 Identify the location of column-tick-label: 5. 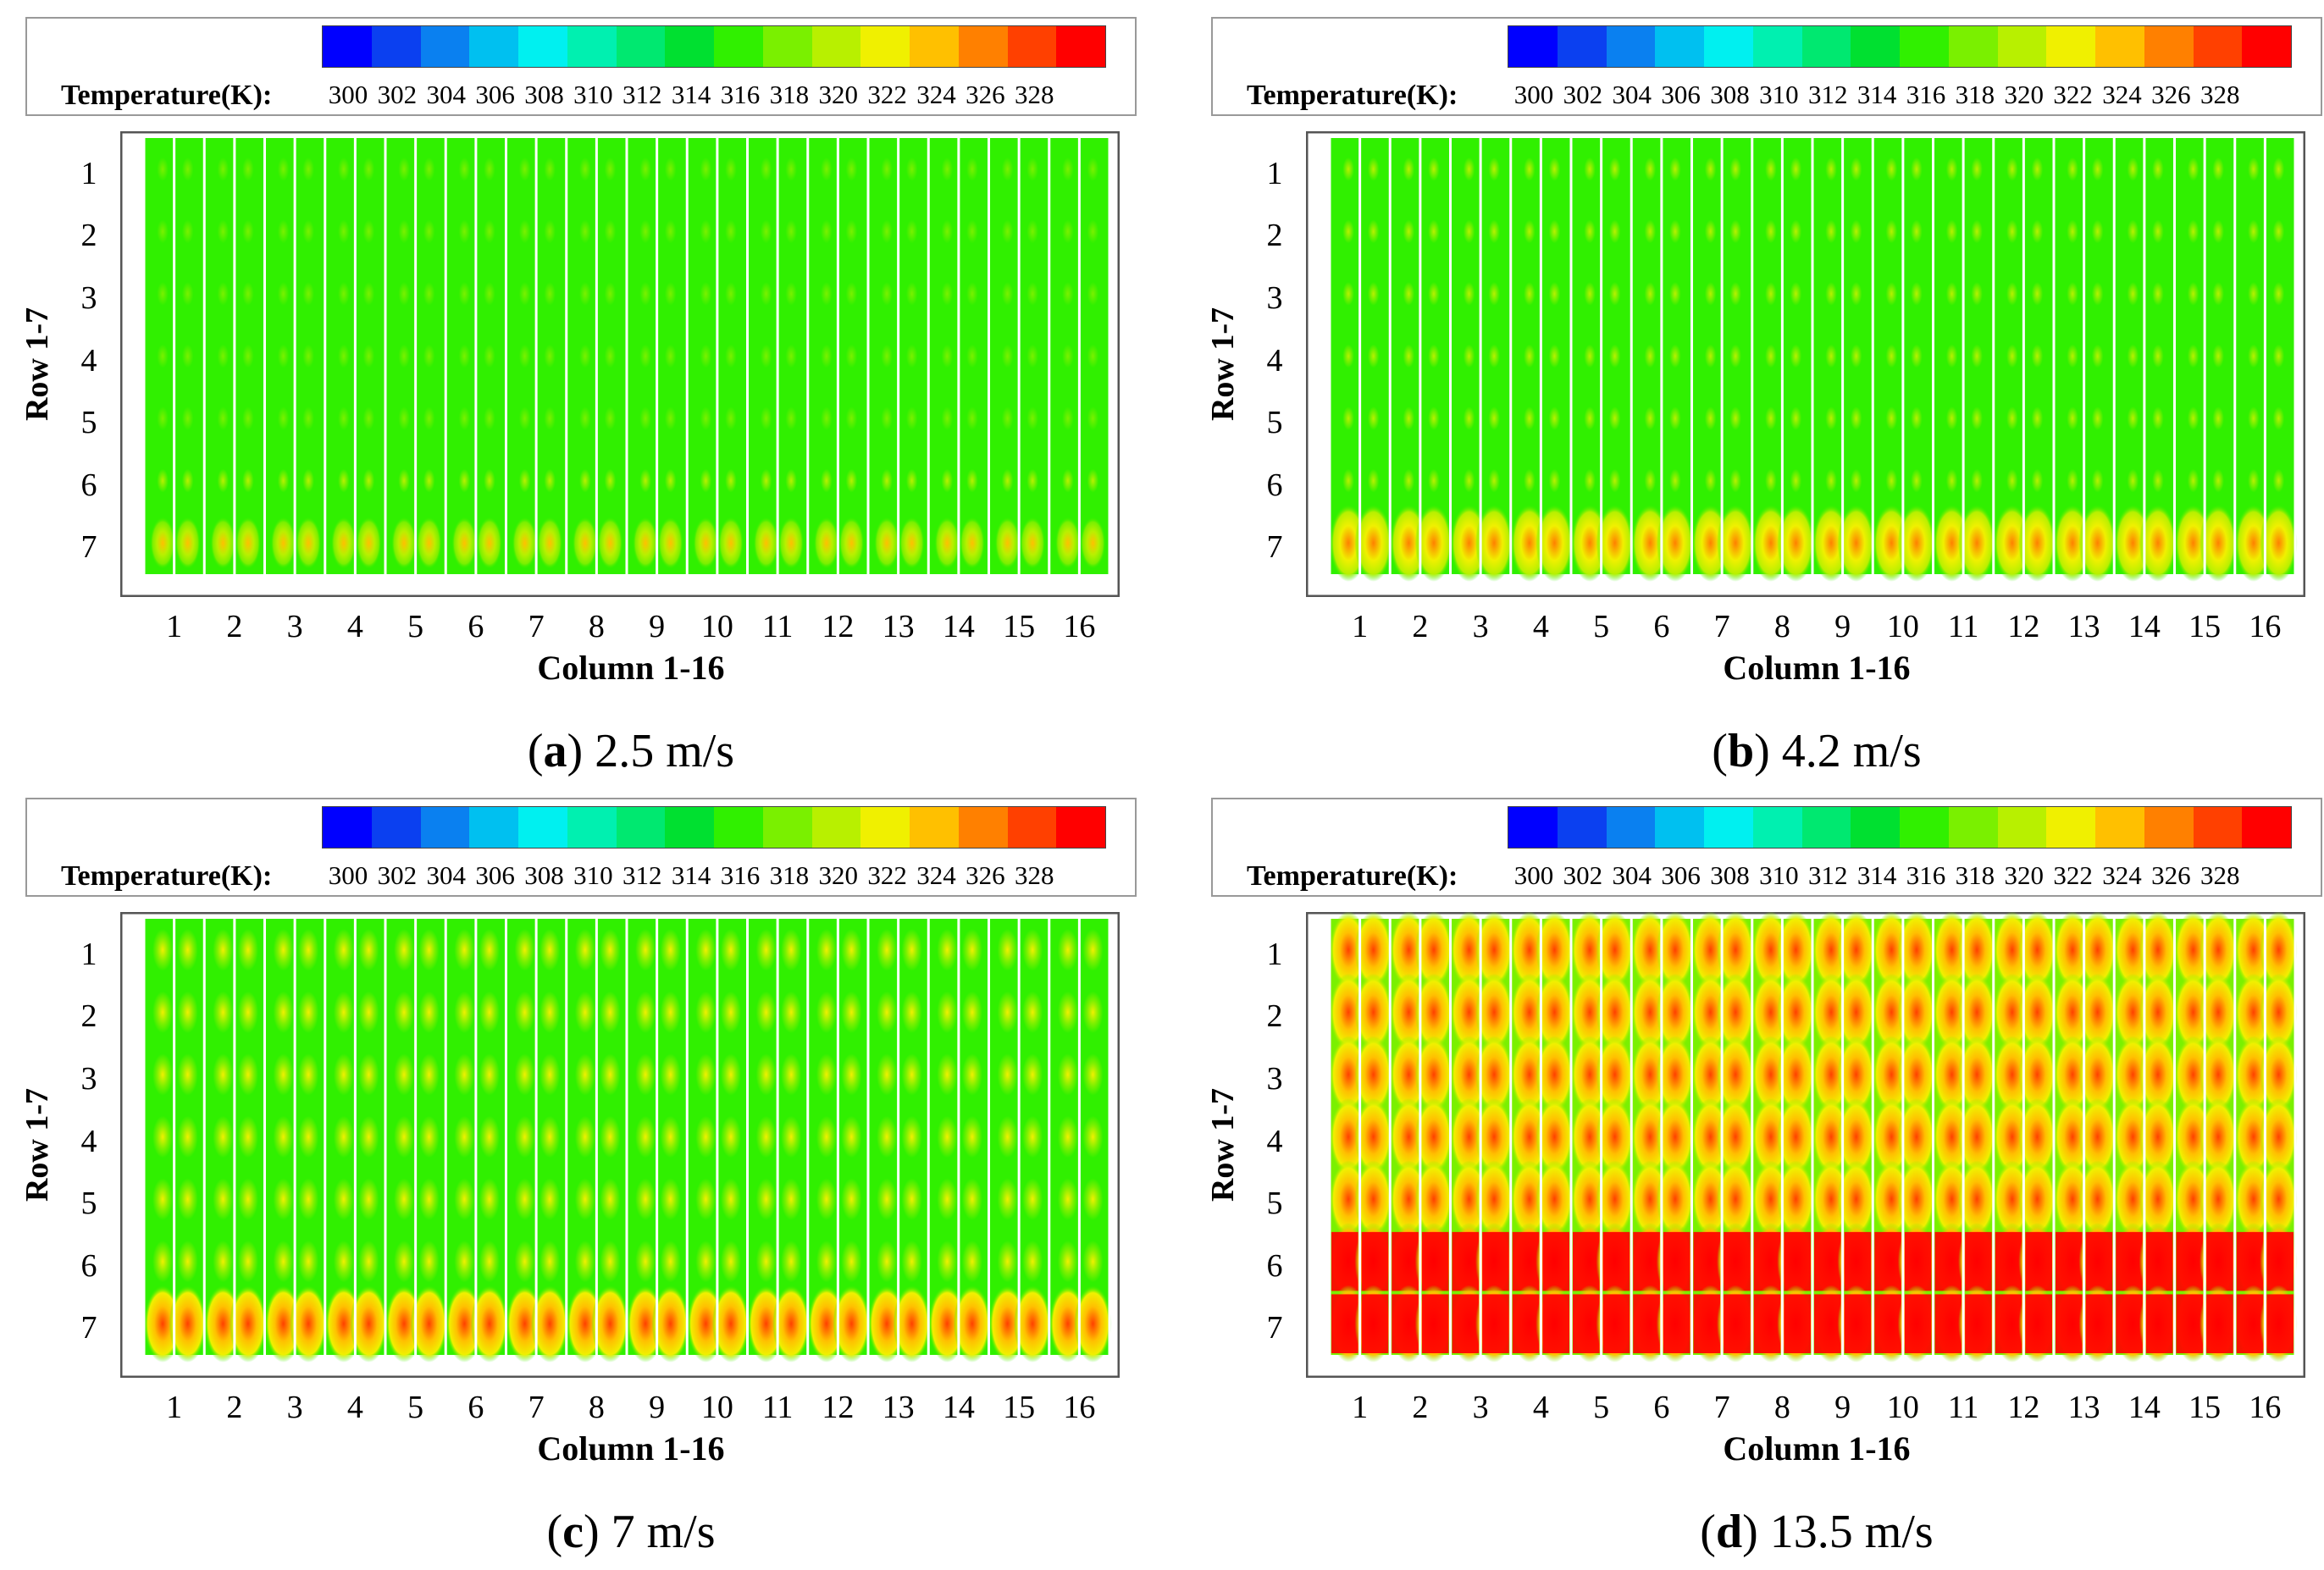
(1601, 626).